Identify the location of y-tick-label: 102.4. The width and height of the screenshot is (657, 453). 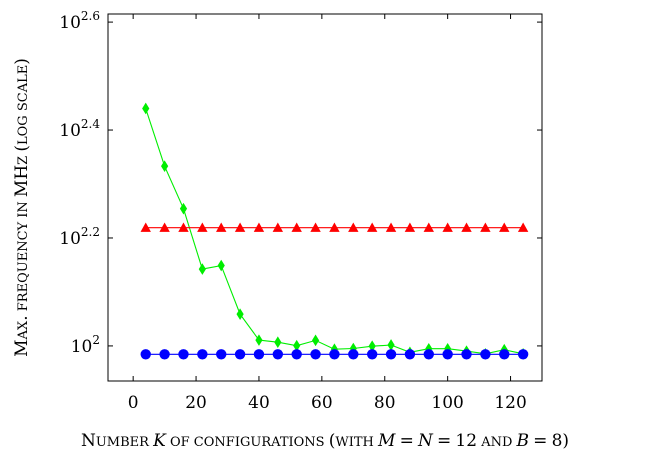
(79, 129).